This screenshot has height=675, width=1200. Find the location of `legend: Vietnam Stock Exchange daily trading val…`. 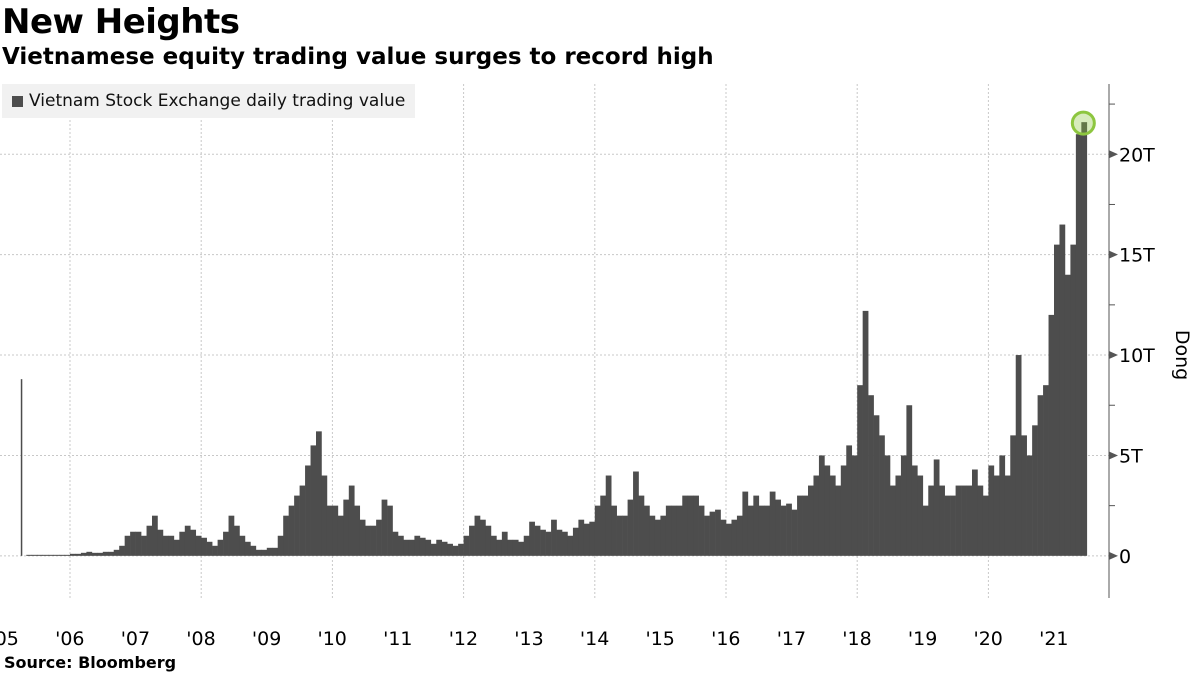

legend: Vietnam Stock Exchange daily trading val… is located at coordinates (209, 101).